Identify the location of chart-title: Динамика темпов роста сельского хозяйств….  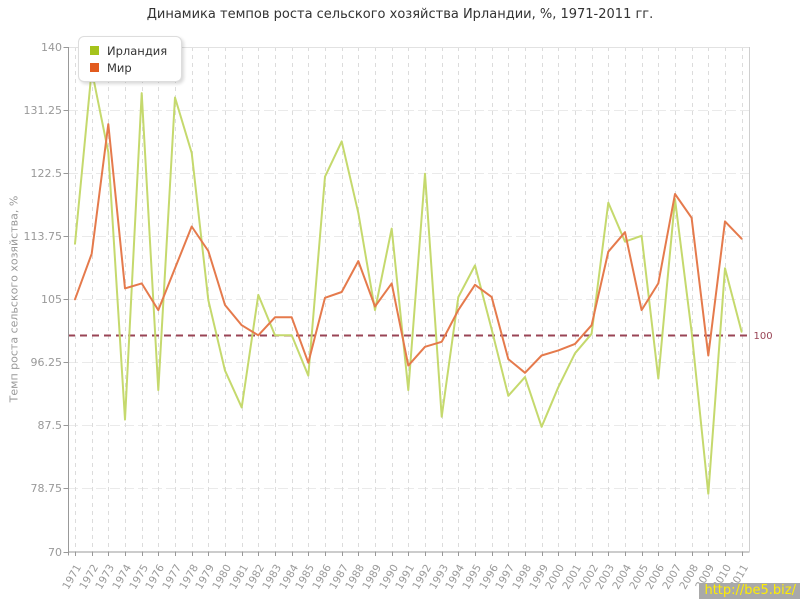
(400, 14).